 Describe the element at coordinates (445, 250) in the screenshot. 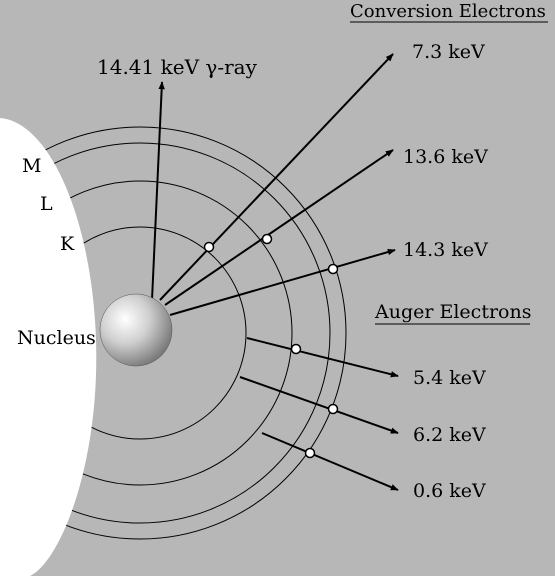

I see `conversion-energy-3: 14.3 keV` at that location.